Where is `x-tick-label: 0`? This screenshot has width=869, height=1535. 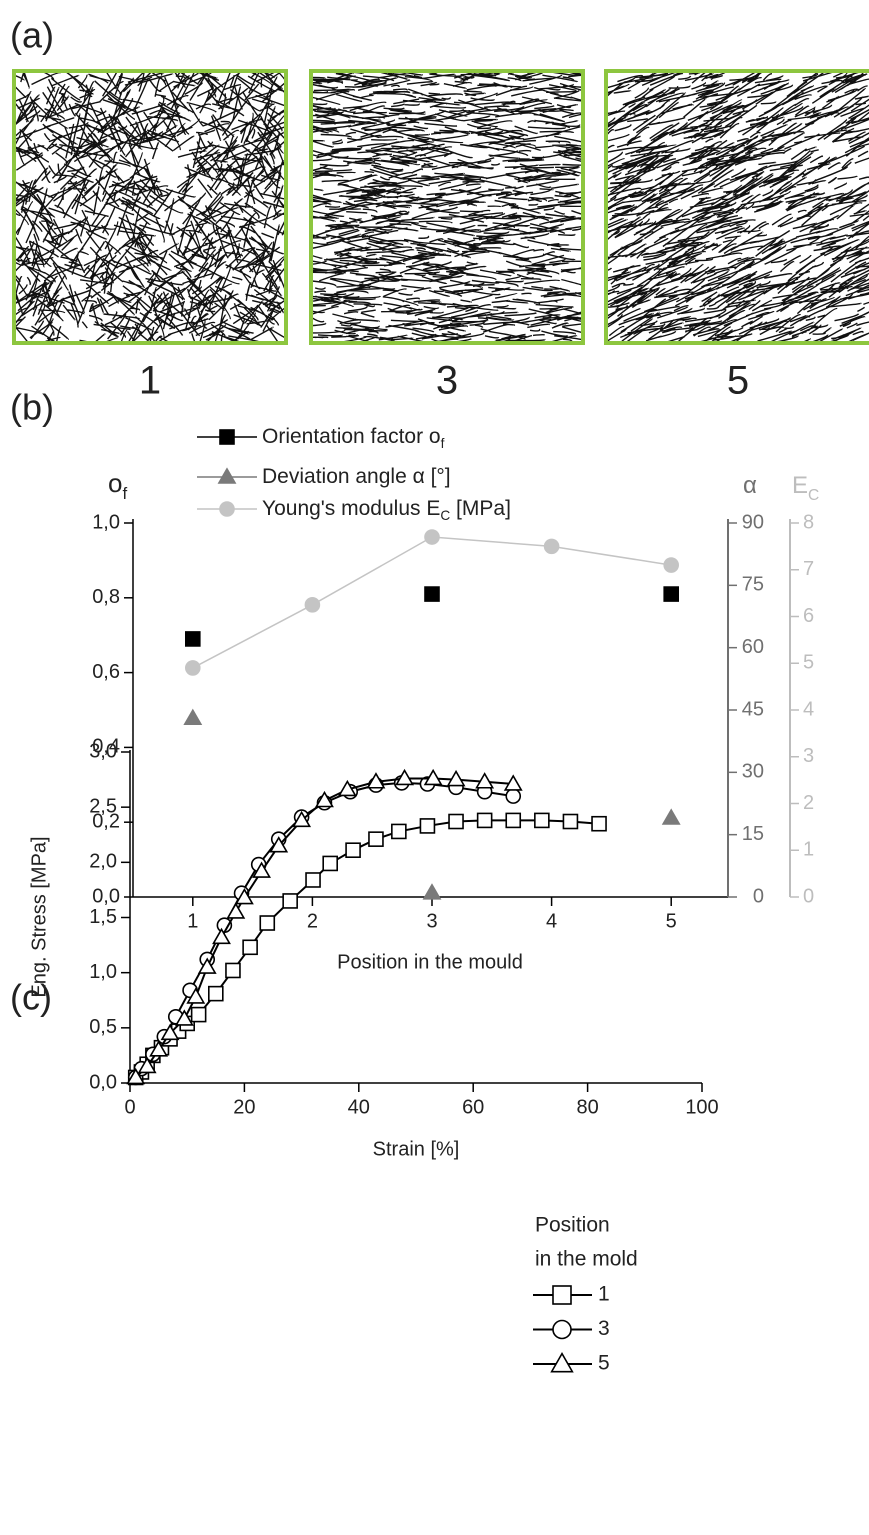
x-tick-label: 0 is located at coordinates (129, 1107).